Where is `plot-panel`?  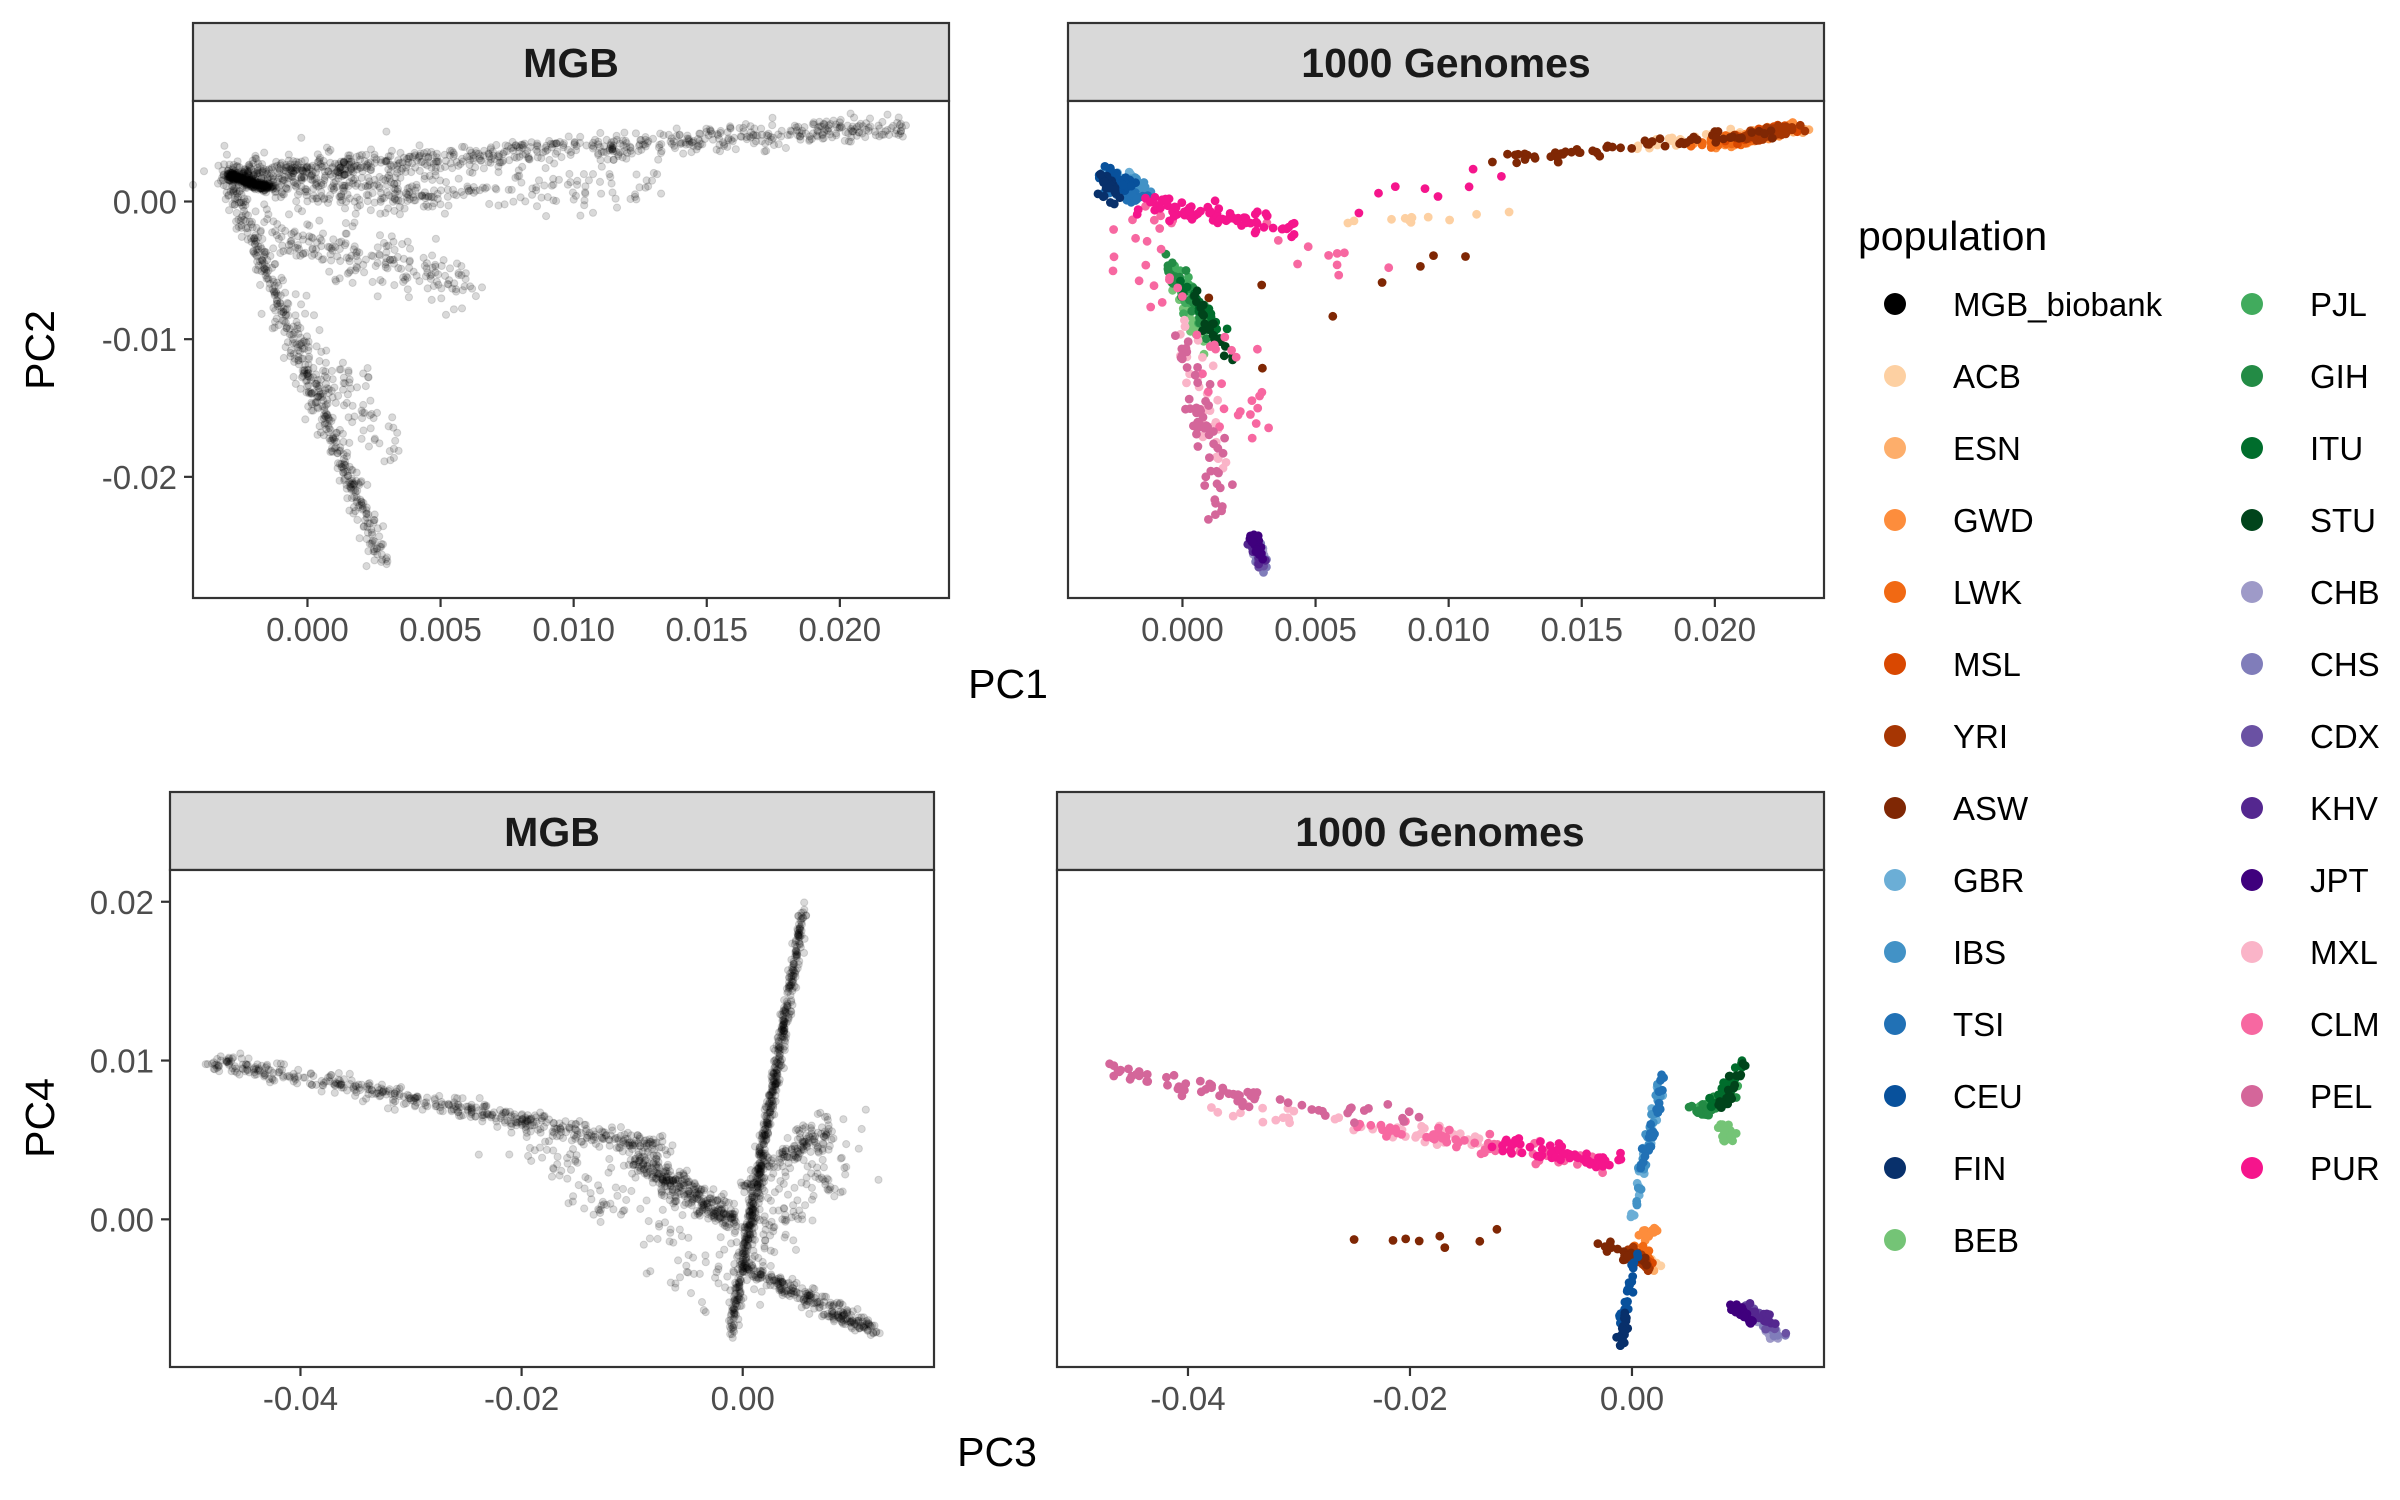
plot-panel is located at coordinates (571, 349).